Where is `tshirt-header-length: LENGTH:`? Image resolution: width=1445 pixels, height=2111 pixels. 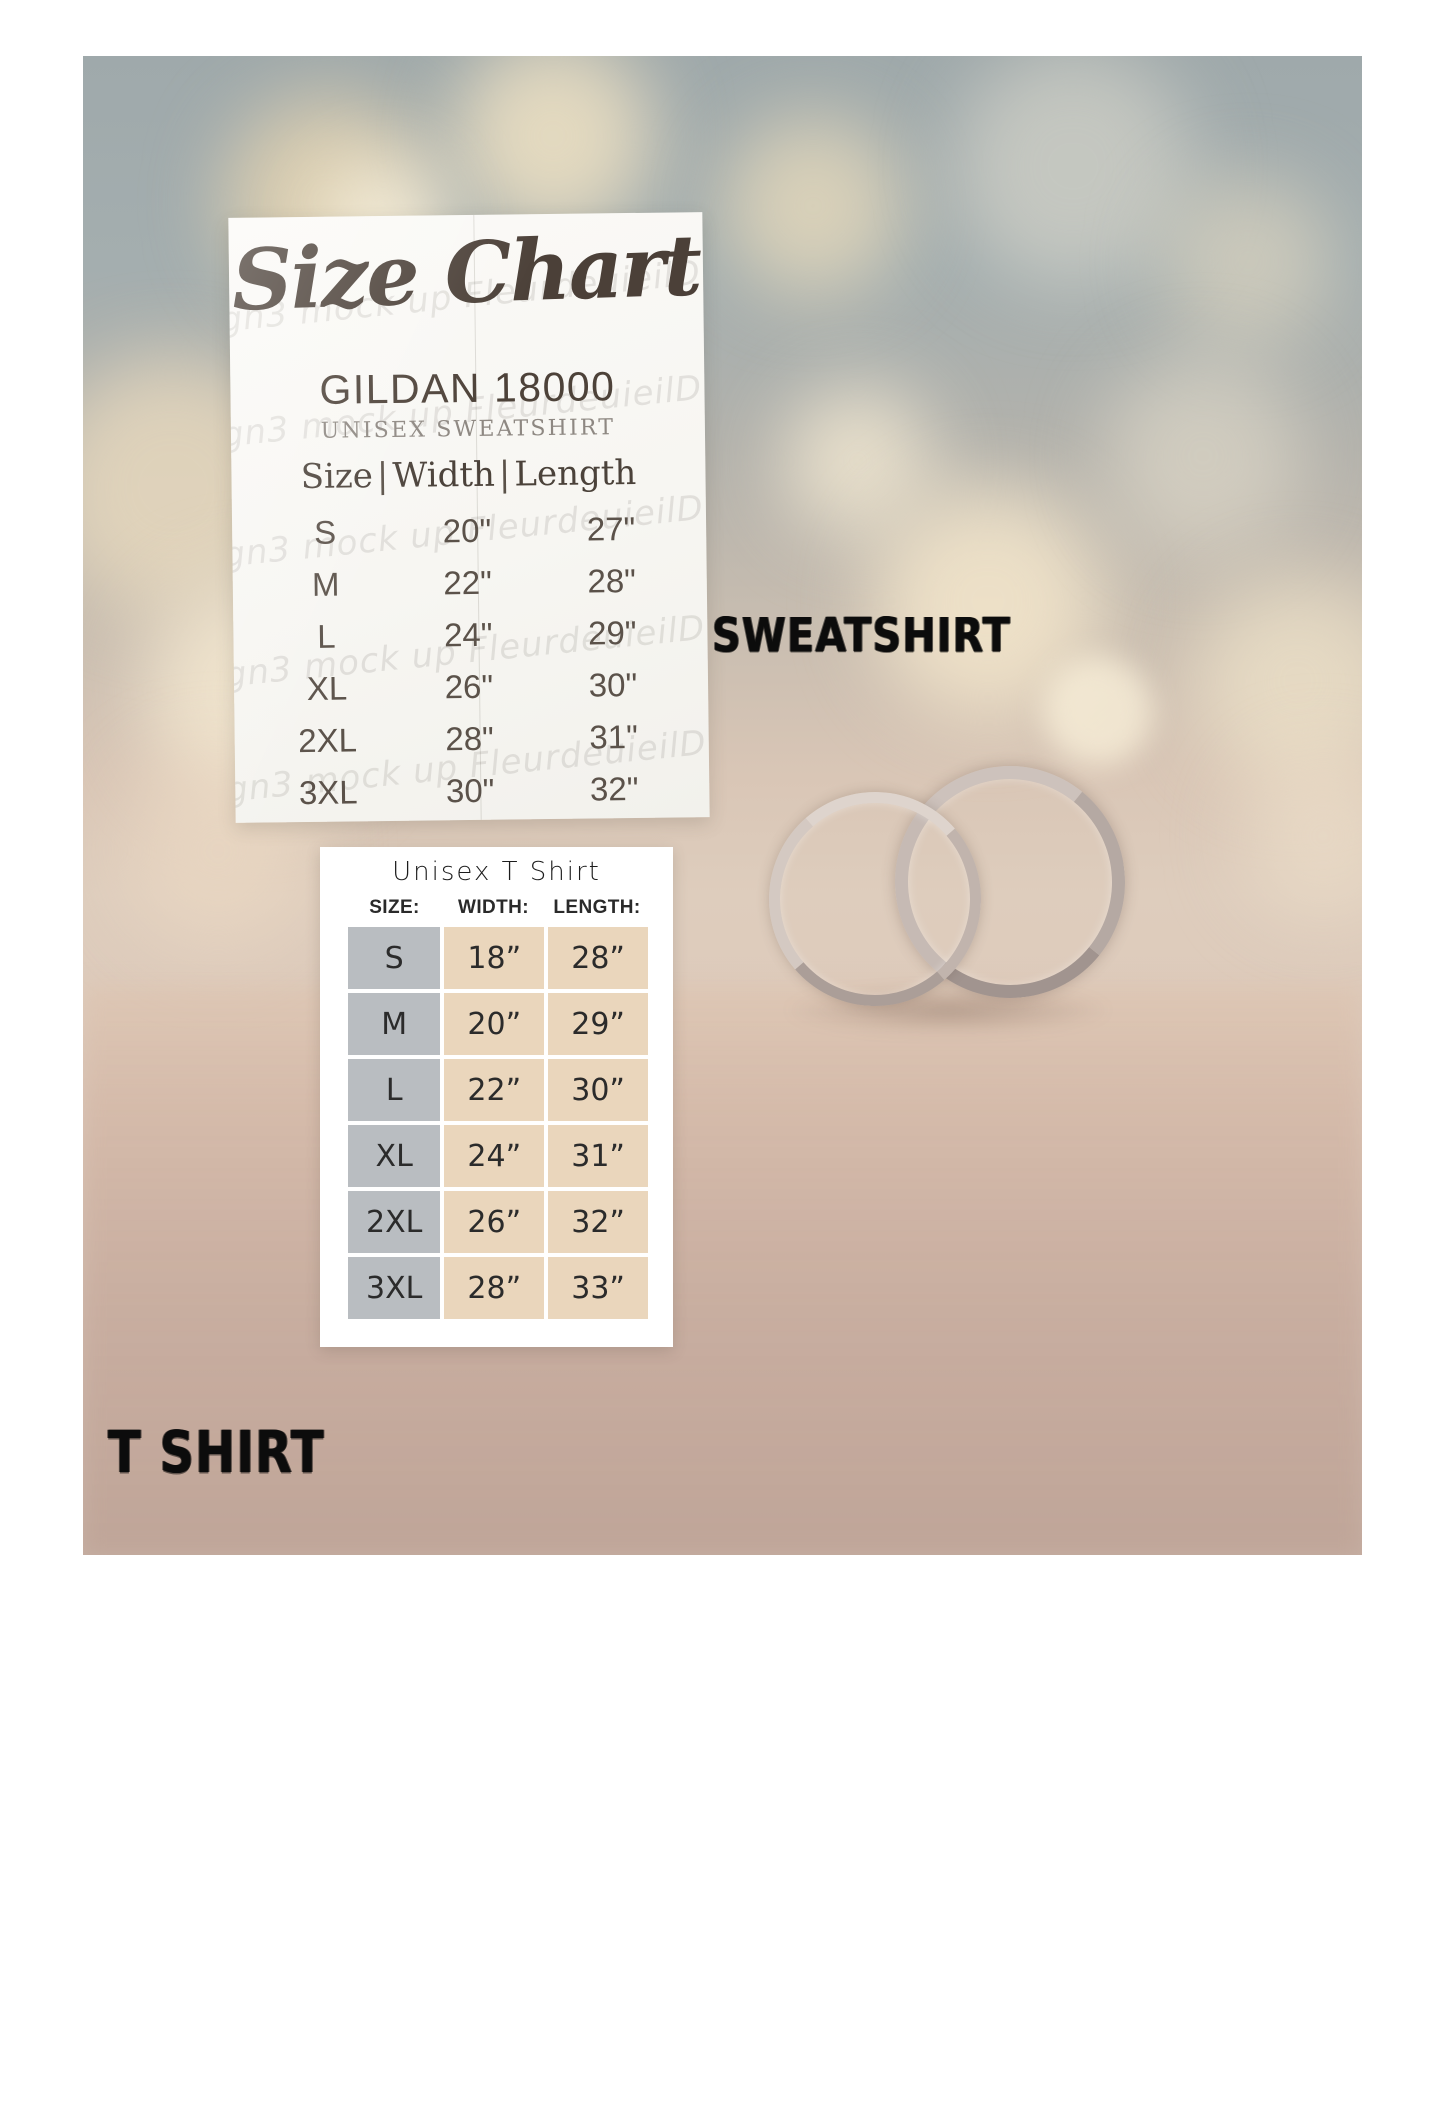 tshirt-header-length: LENGTH: is located at coordinates (597, 907).